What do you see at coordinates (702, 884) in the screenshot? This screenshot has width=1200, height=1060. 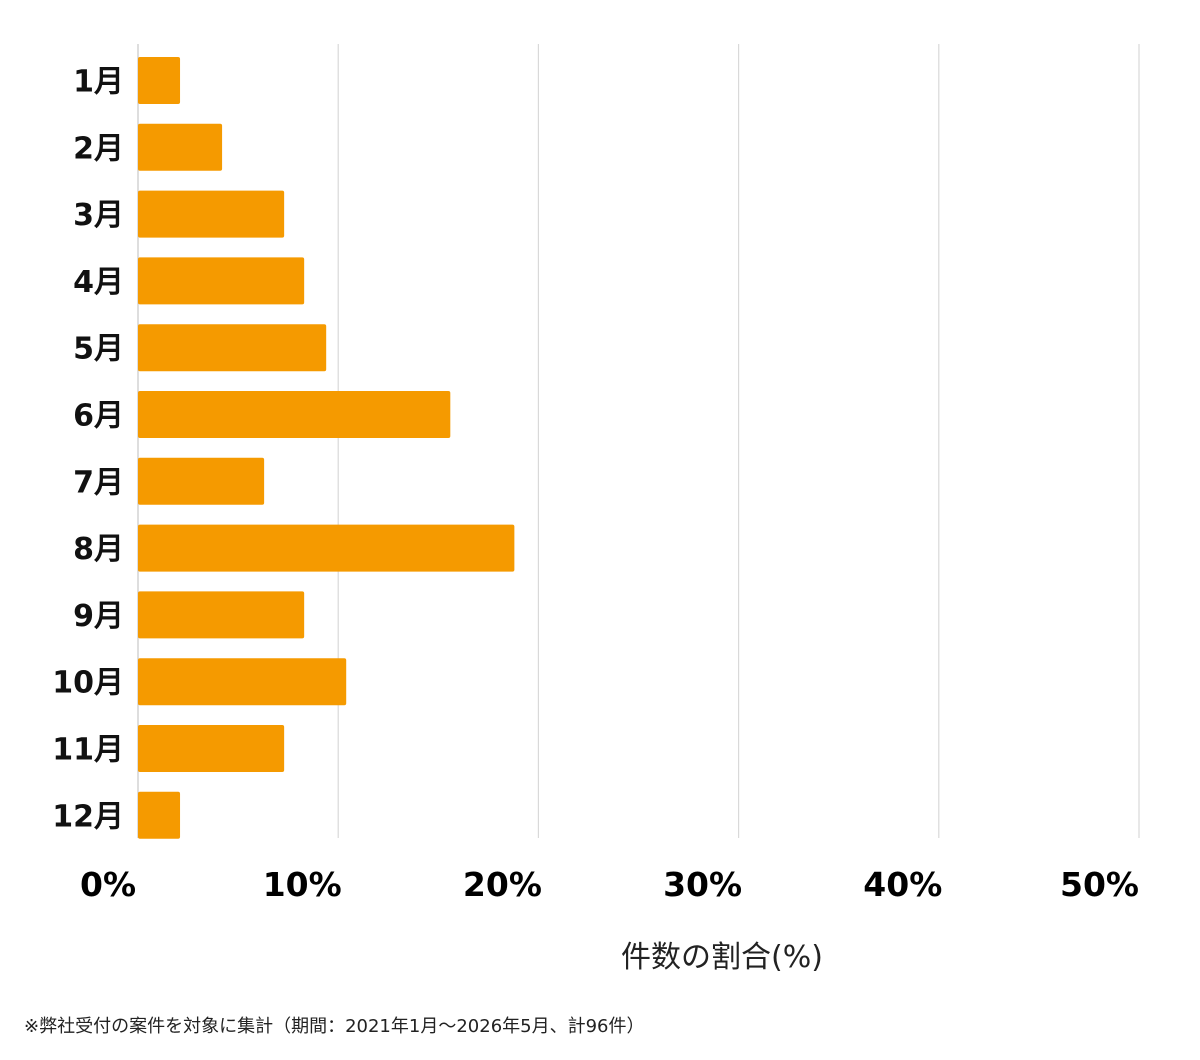 I see `x-tick-label: 30%` at bounding box center [702, 884].